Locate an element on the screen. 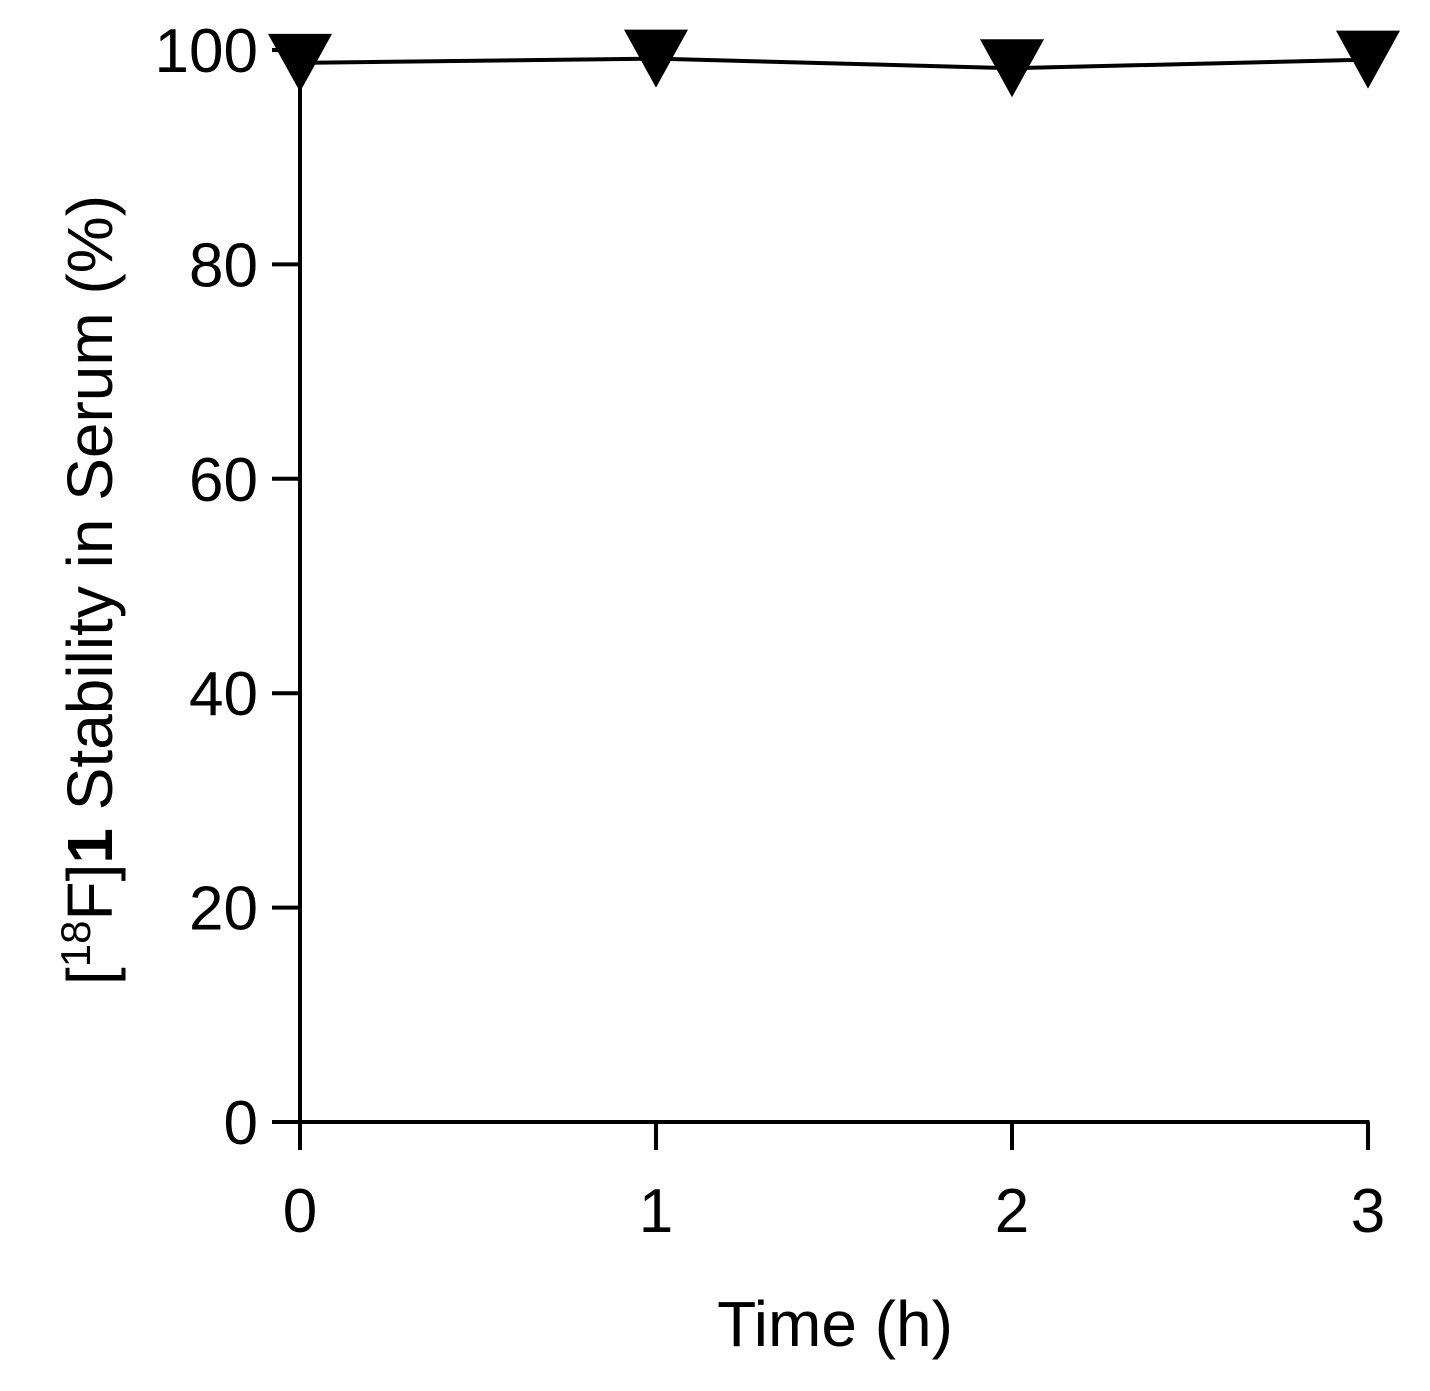  x-tick-label: 2 is located at coordinates (1012, 1211).